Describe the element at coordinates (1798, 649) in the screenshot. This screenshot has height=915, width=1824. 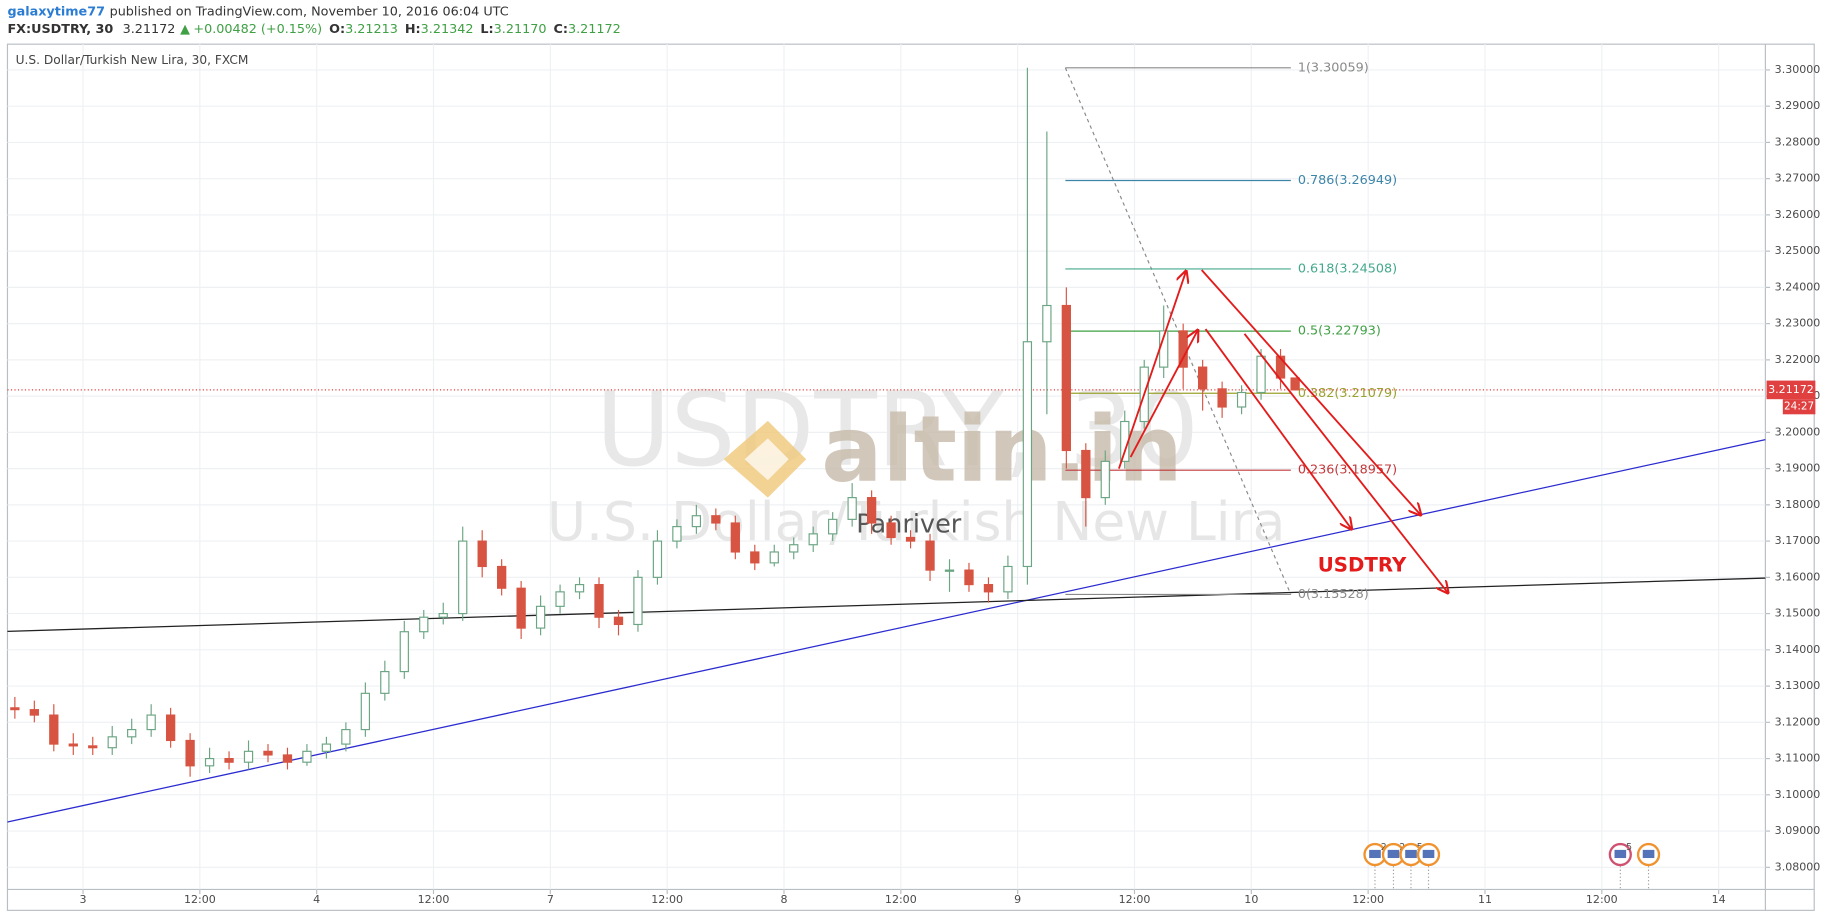
I see `y-tick-label: 3.14000` at that location.